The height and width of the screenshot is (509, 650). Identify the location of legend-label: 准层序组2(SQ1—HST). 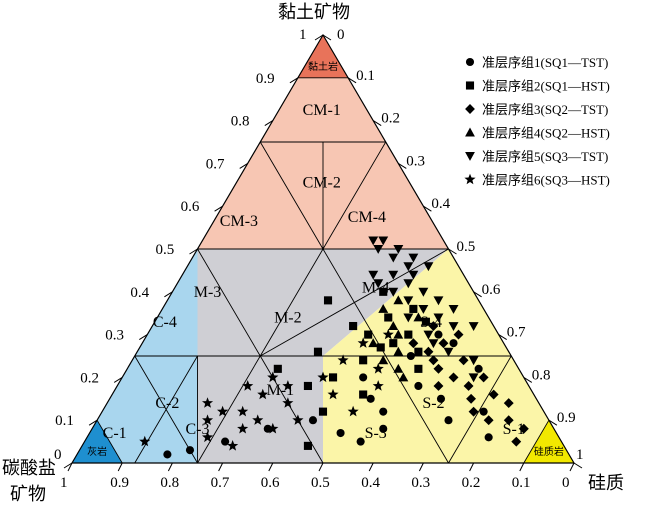
(546, 86).